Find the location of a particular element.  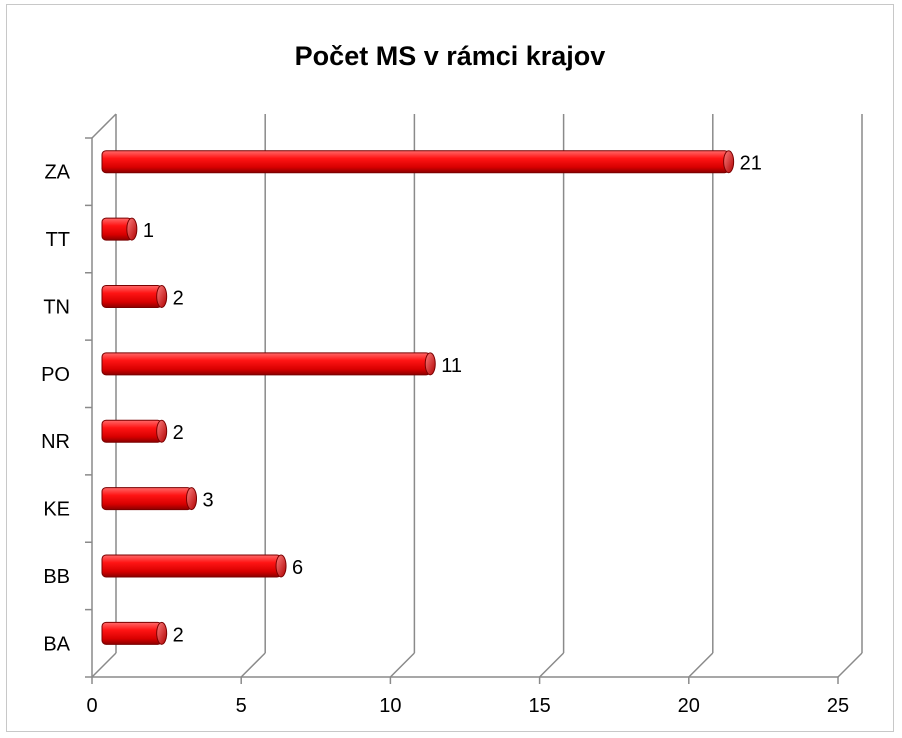

data-label: 6 is located at coordinates (297, 568).